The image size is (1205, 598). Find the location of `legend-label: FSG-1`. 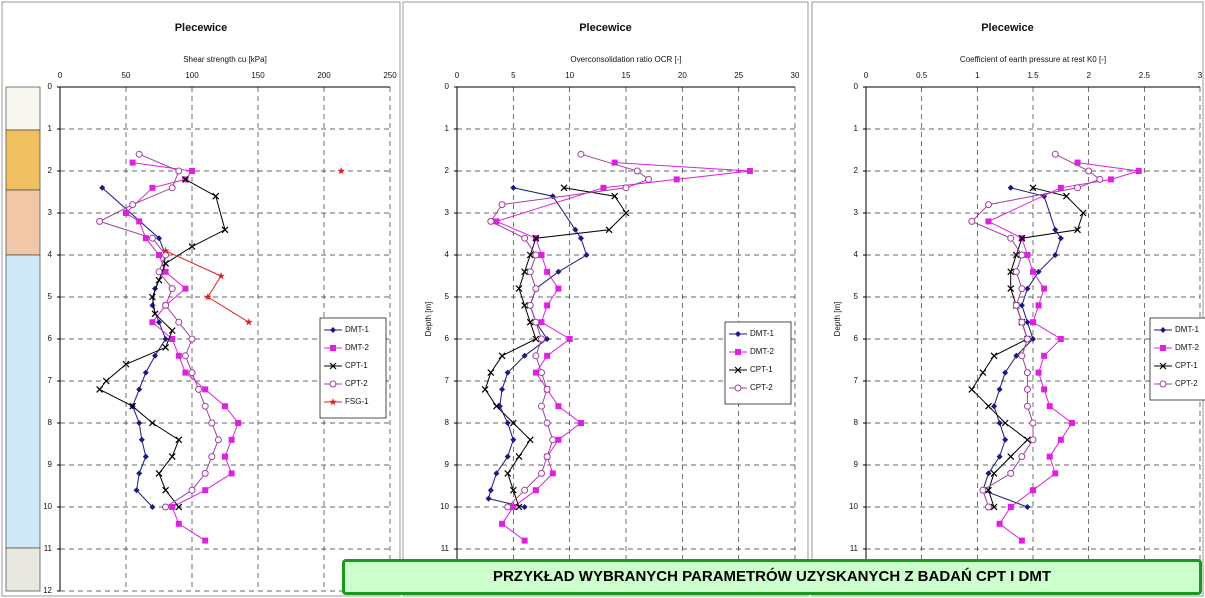

legend-label: FSG-1 is located at coordinates (357, 401).